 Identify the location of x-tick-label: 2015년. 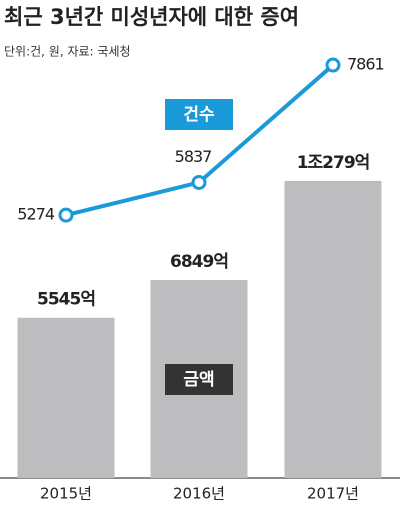
(66, 494).